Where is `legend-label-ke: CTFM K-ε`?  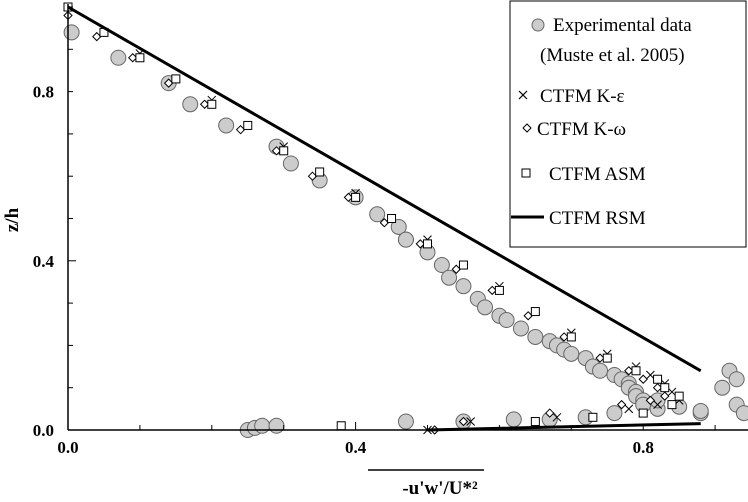
legend-label-ke: CTFM K-ε is located at coordinates (582, 96).